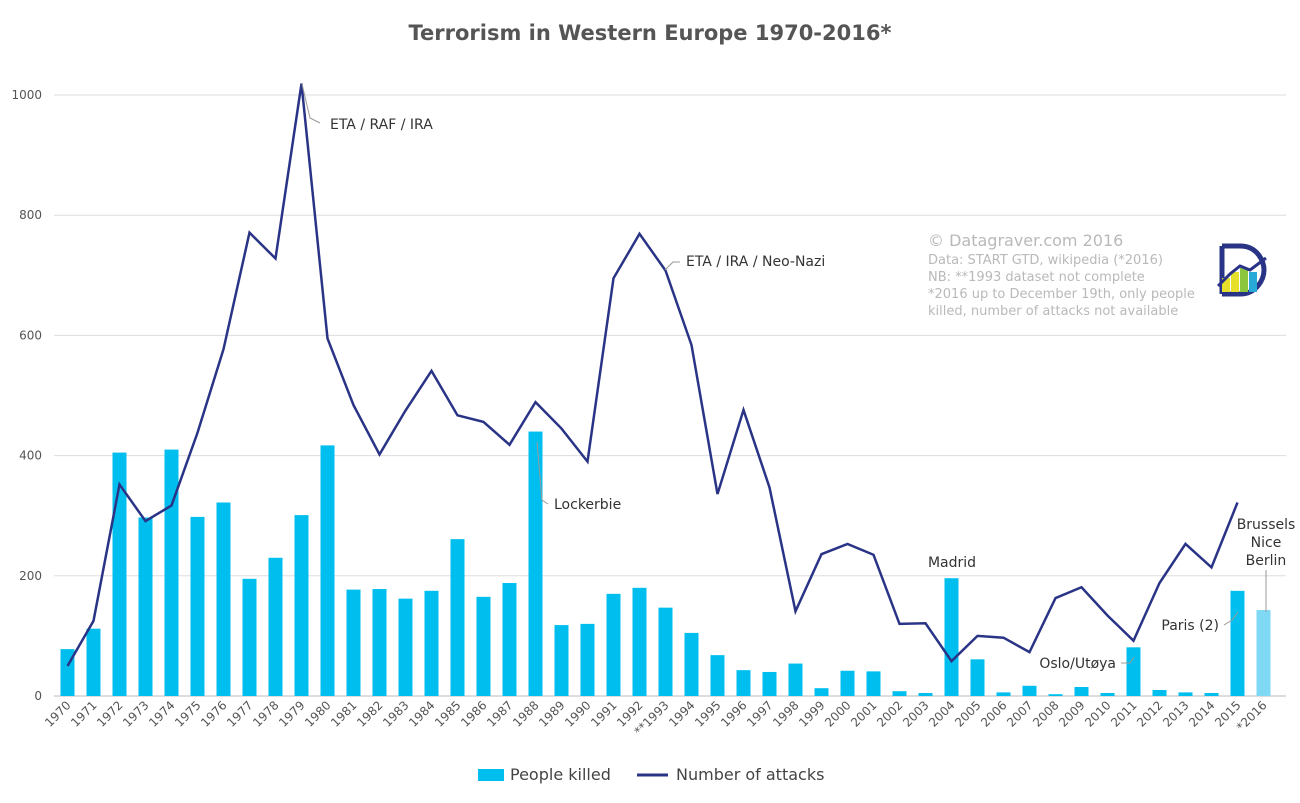 The height and width of the screenshot is (803, 1300). What do you see at coordinates (119, 574) in the screenshot?
I see `bar-1972` at bounding box center [119, 574].